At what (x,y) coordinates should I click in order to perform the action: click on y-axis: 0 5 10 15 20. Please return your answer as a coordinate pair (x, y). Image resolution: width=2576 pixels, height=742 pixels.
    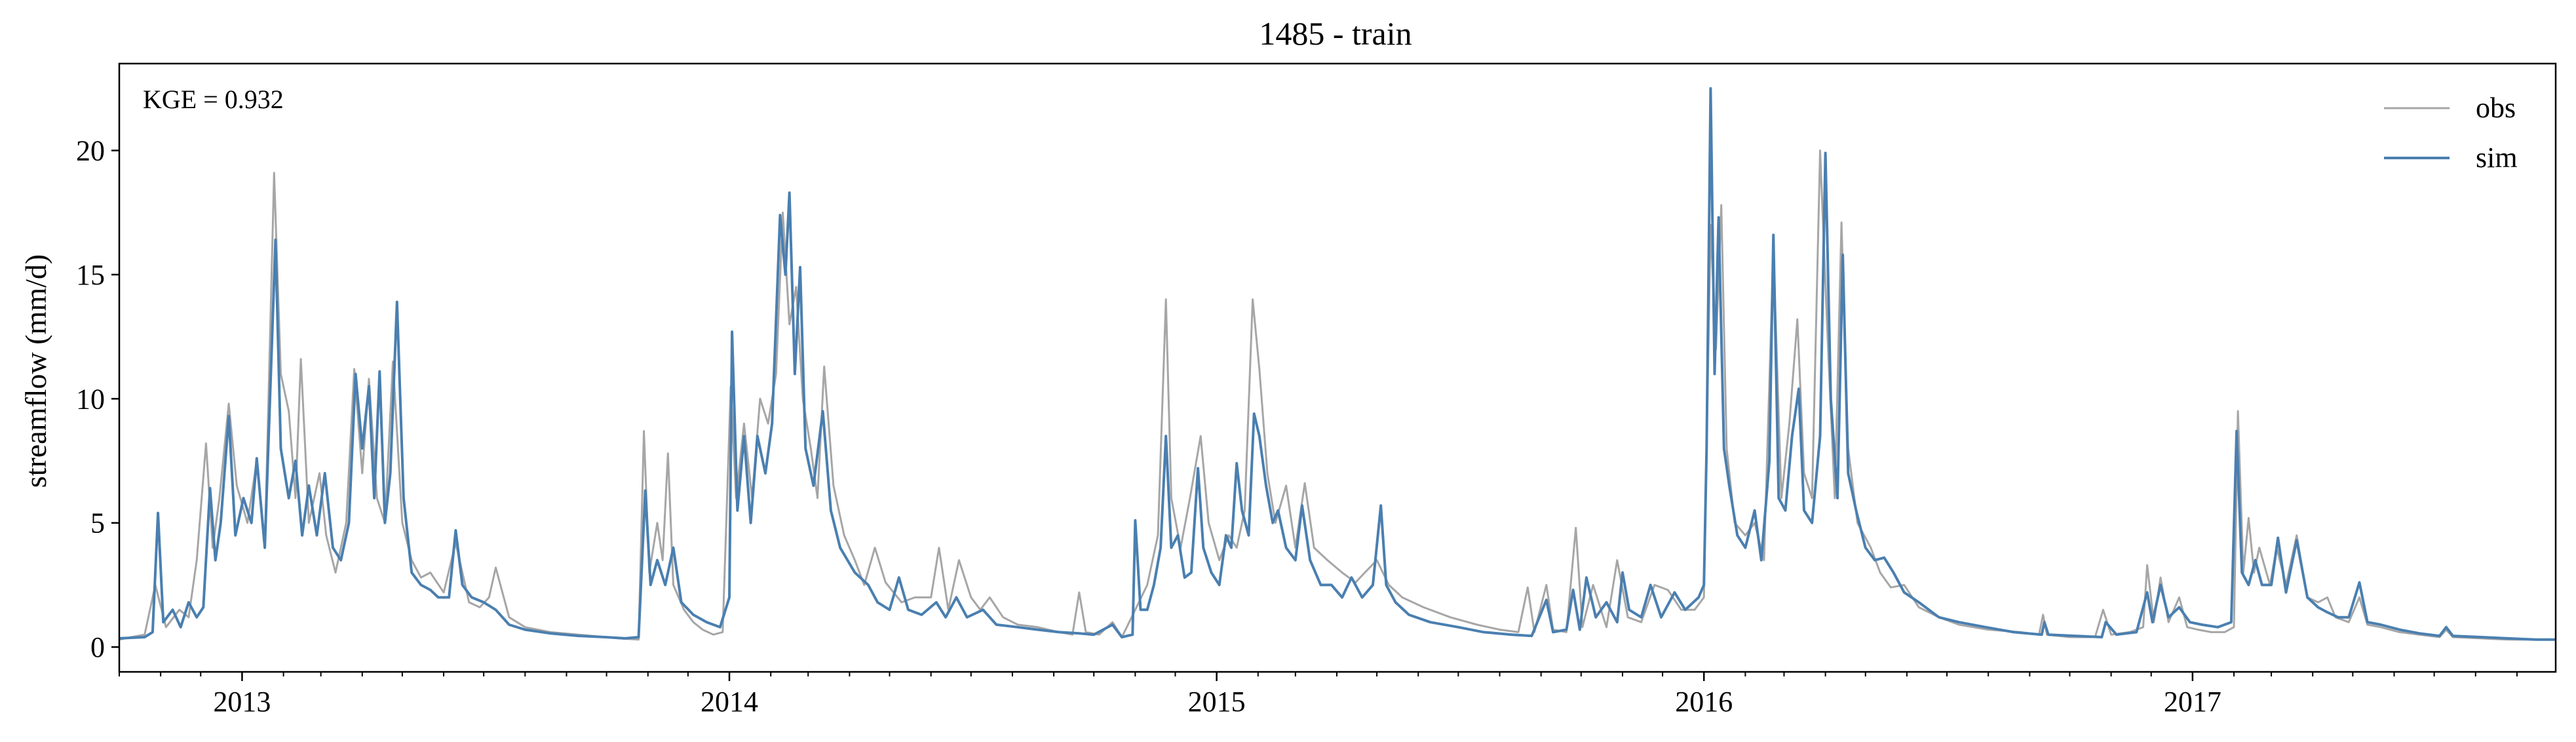
    Looking at the image, I should click on (97, 399).